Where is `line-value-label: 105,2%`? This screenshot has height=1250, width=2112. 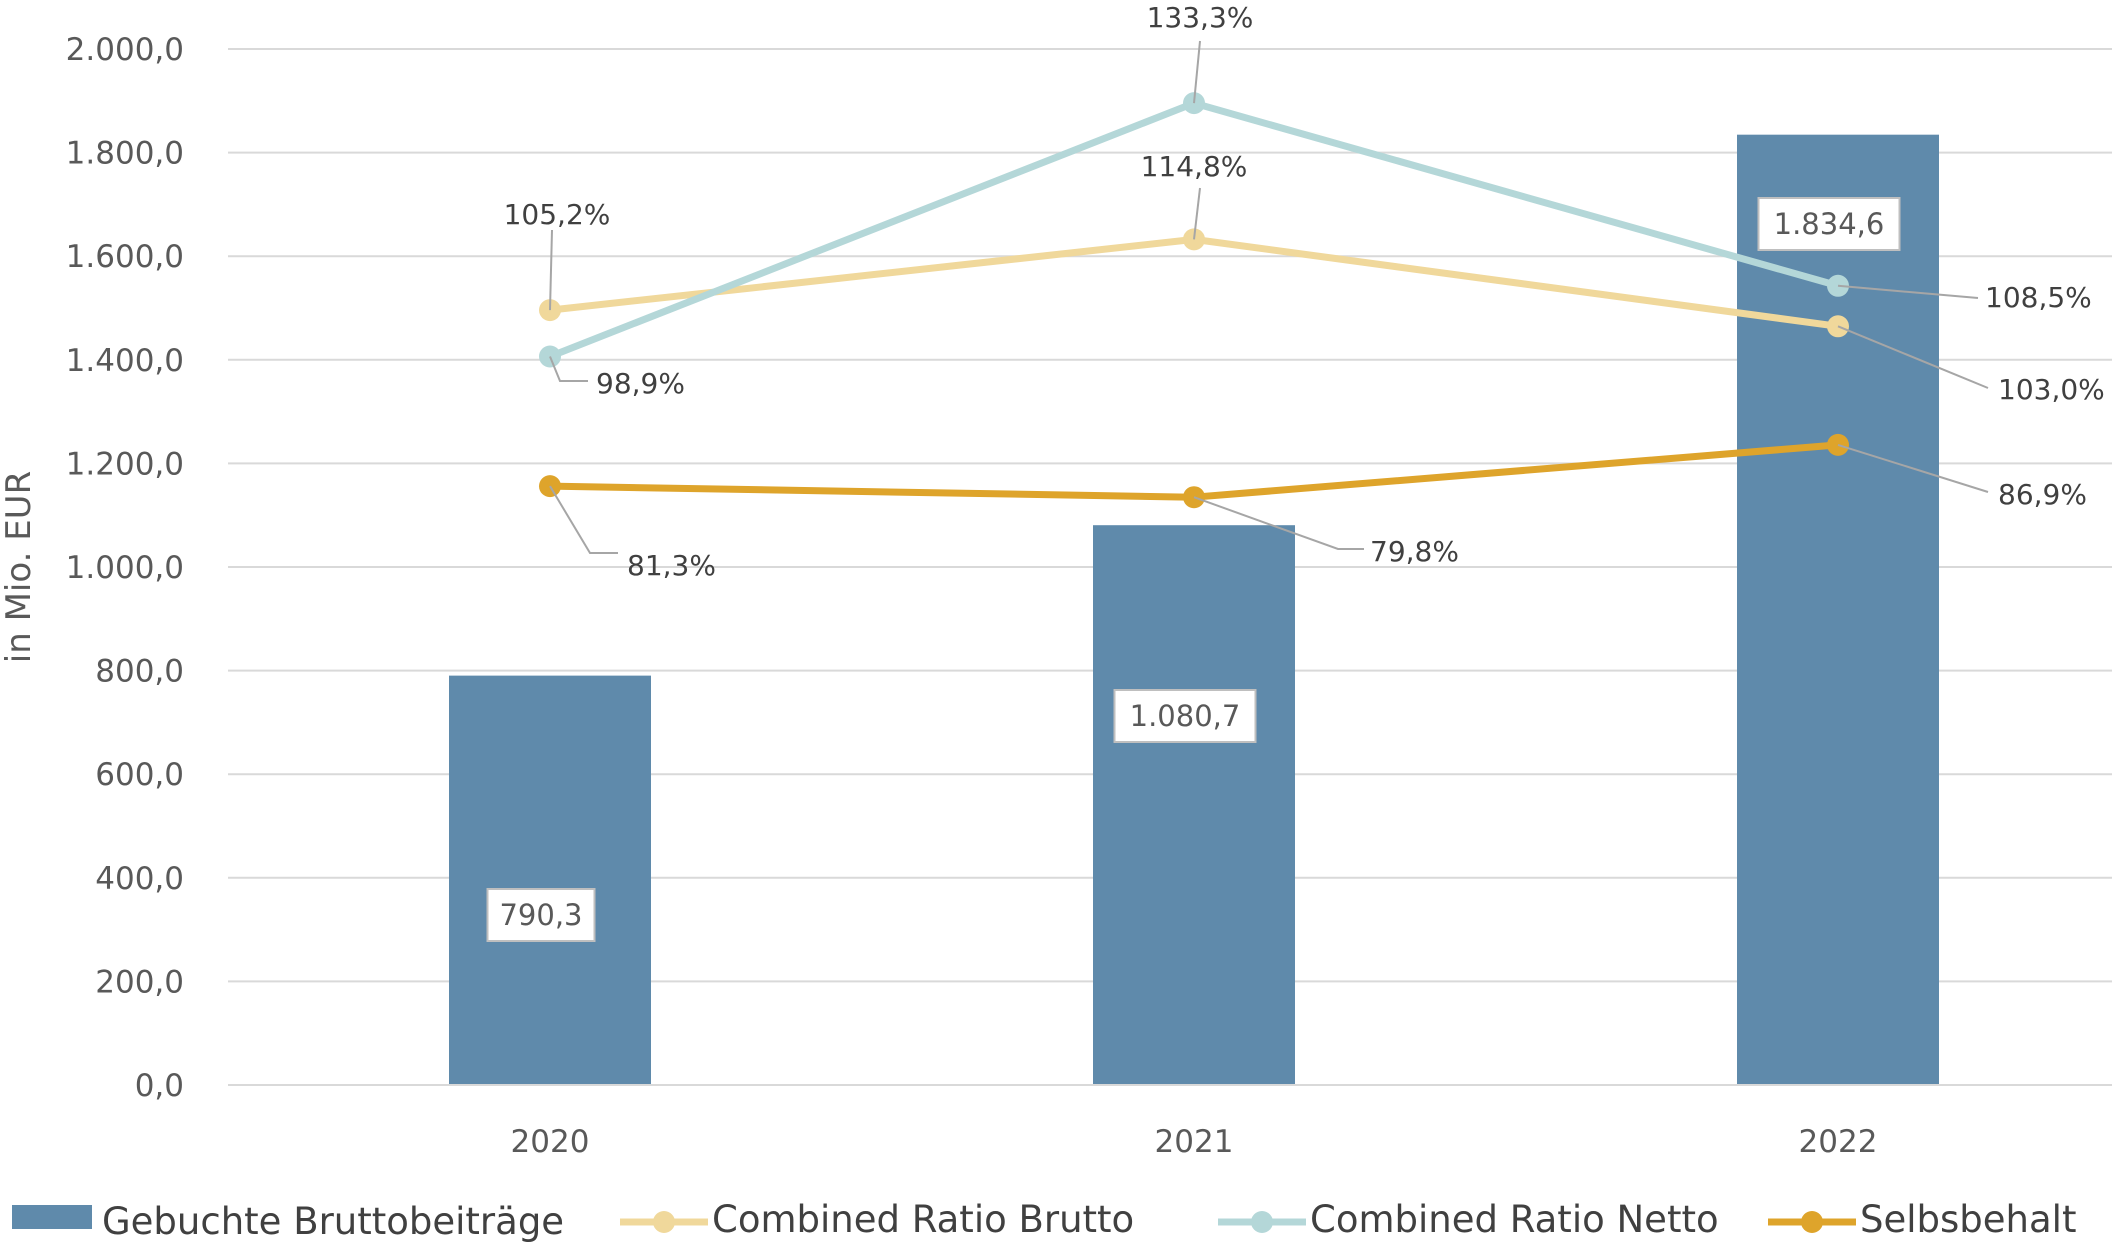
line-value-label: 105,2% is located at coordinates (557, 214).